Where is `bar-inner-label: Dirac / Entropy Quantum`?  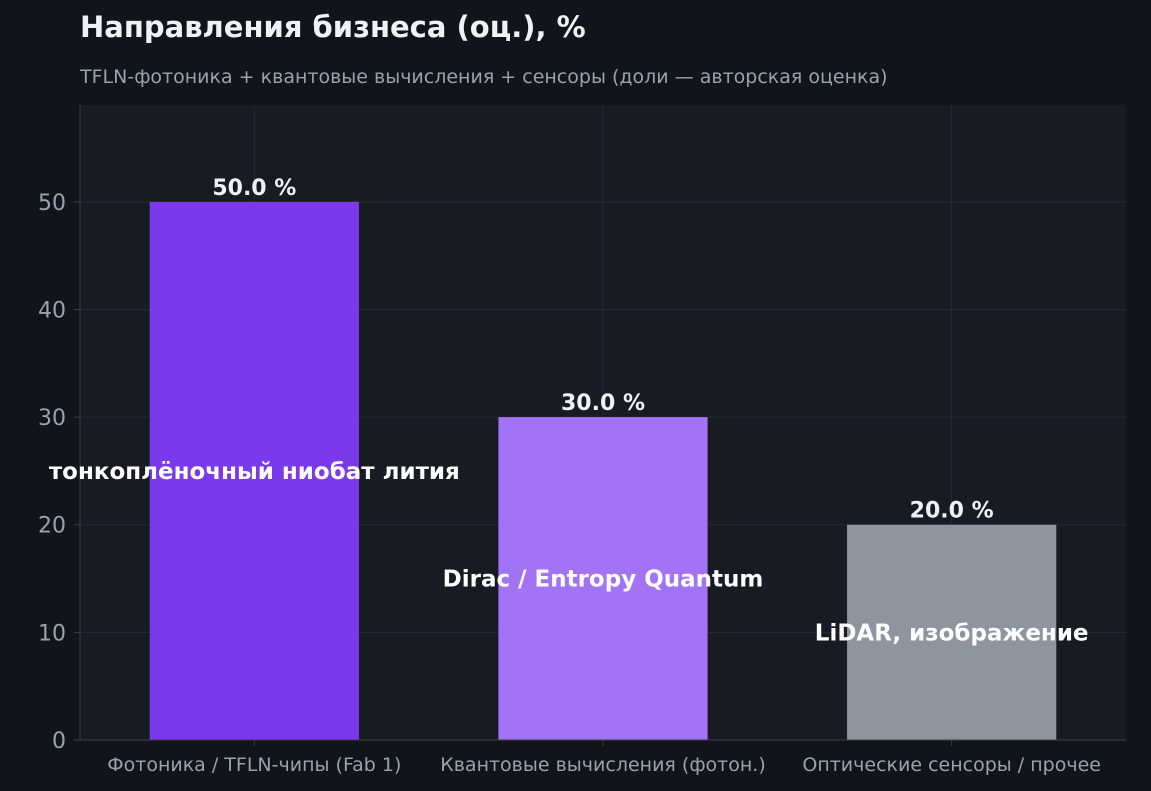
bar-inner-label: Dirac / Entropy Quantum is located at coordinates (603, 580).